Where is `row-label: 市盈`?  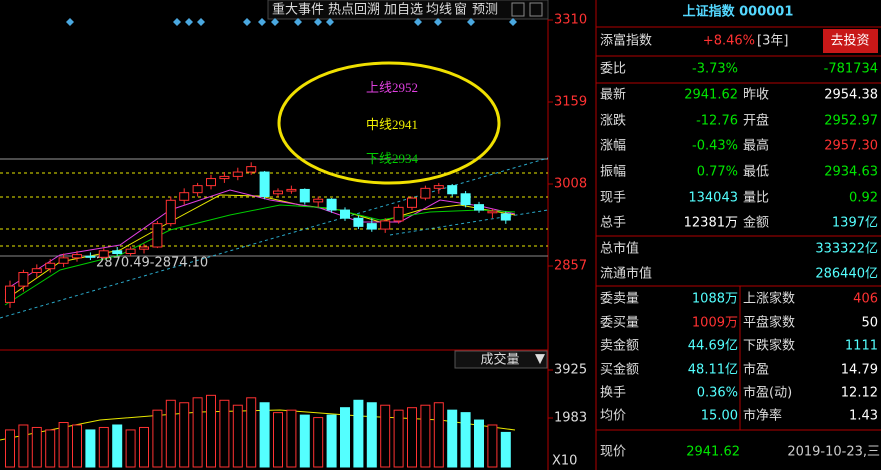
row-label: 市盈 is located at coordinates (756, 370).